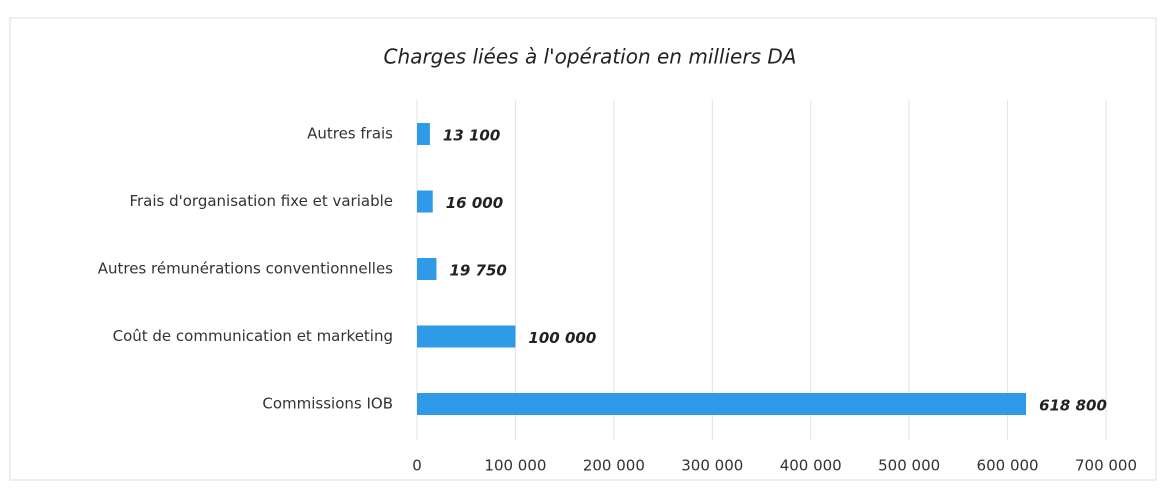  Describe the element at coordinates (474, 203) in the screenshot. I see `value-label: 16 000` at that location.